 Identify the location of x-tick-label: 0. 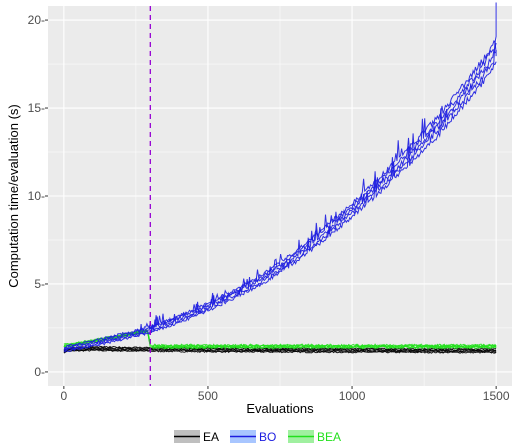
(64, 396).